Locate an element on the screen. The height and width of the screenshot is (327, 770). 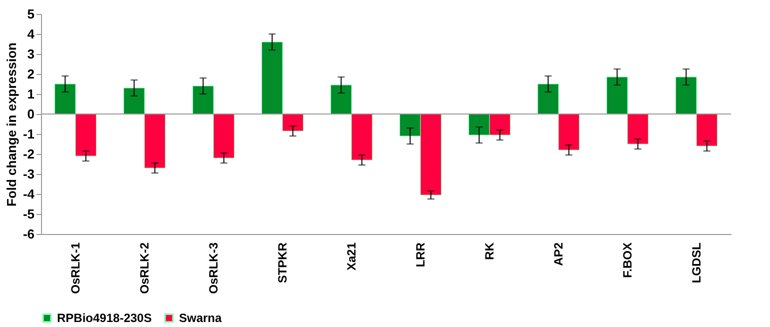
x-tick-label: OsRLK-3 is located at coordinates (213, 268).